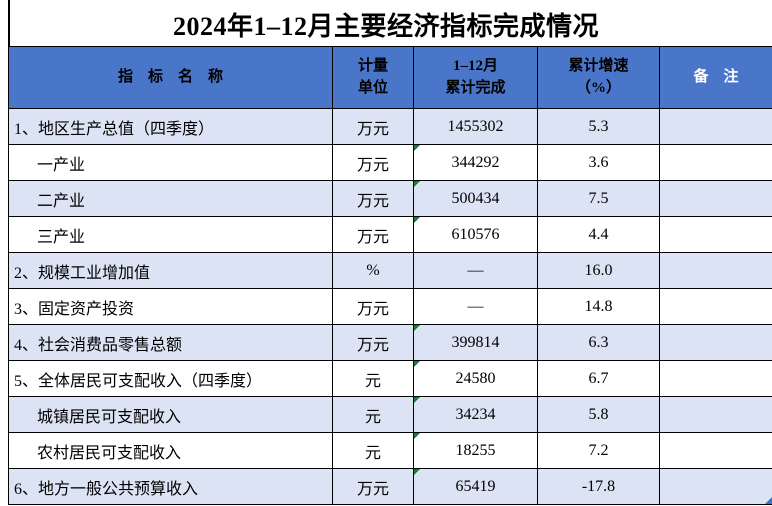 The height and width of the screenshot is (506, 772). What do you see at coordinates (170, 342) in the screenshot?
I see `indicator-name-cell: 4、社会消费品零售总额` at bounding box center [170, 342].